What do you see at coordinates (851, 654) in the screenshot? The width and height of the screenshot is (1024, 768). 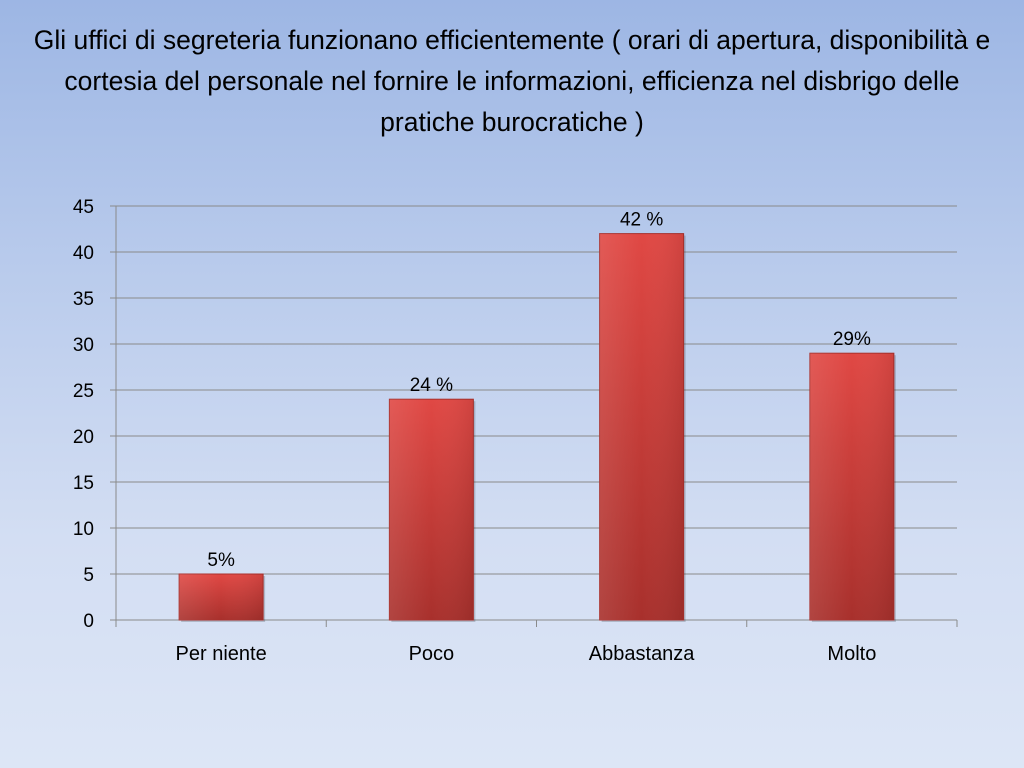 I see `x-tick-label: Molto` at bounding box center [851, 654].